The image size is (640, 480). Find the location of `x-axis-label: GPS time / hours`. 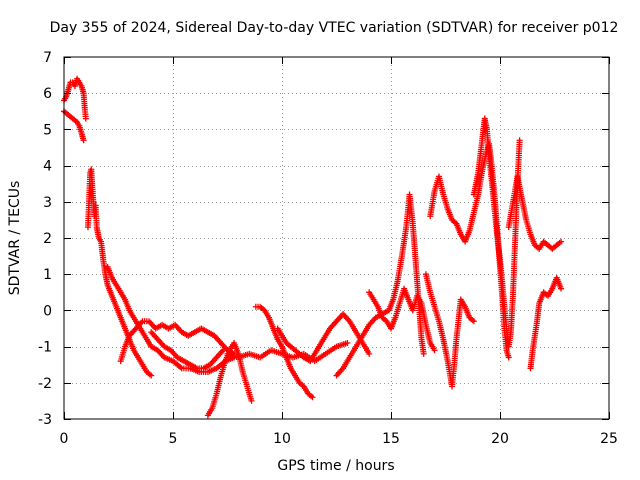

x-axis-label: GPS time / hours is located at coordinates (335, 466).